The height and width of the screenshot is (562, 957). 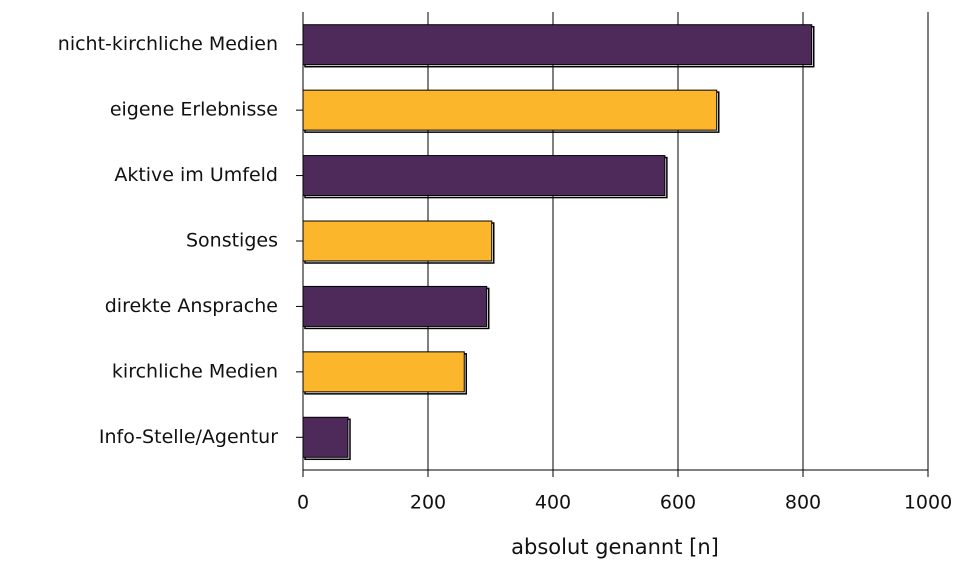 I want to click on y-tick-label: direkte Ansprache, so click(x=191, y=306).